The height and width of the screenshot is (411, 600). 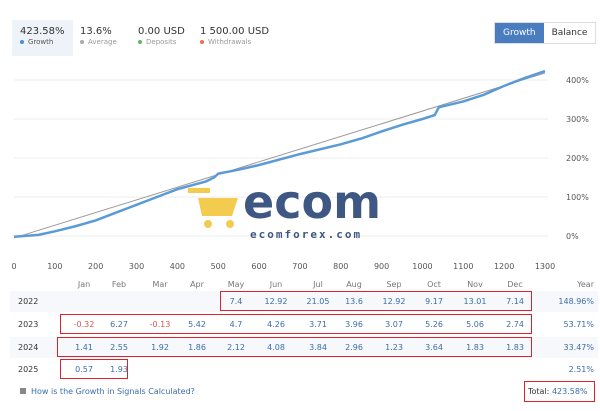 I want to click on x-tick-label: 1100, so click(x=463, y=266).